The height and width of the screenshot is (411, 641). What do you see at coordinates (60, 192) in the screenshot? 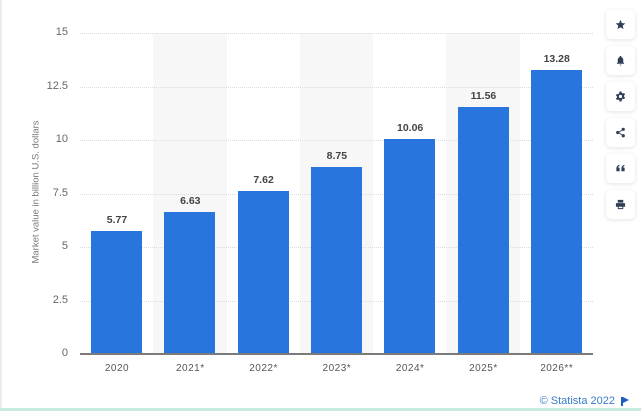
I see `y-tick-label: 7.5` at bounding box center [60, 192].